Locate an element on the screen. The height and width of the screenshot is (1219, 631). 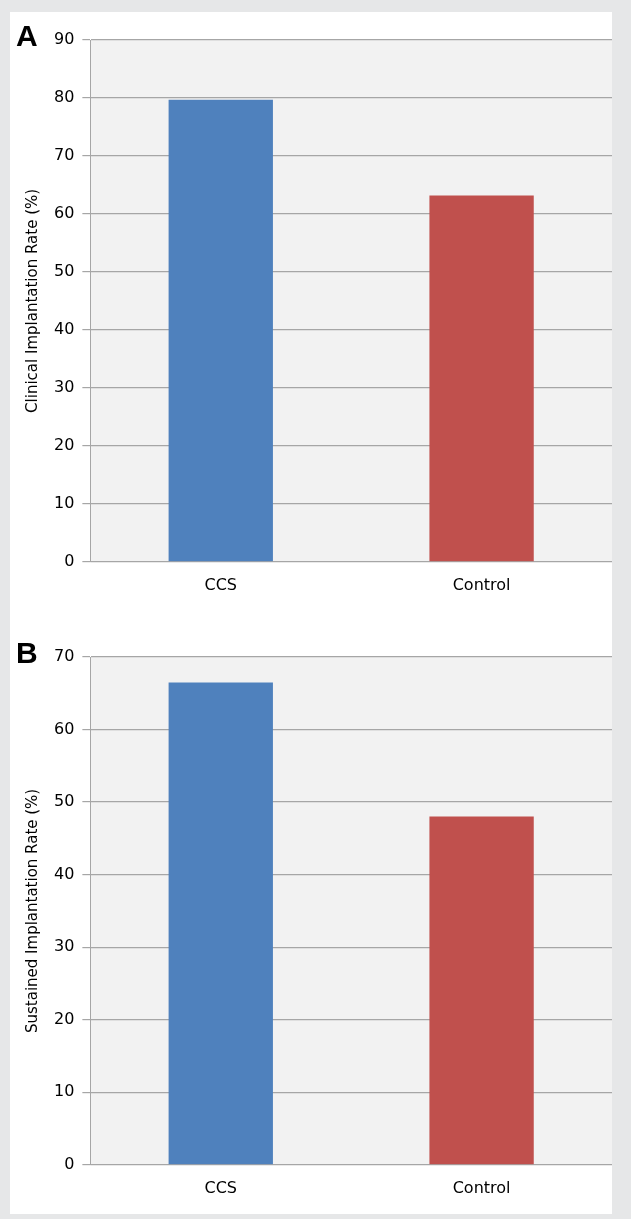
y-tick-label: 80 is located at coordinates (64, 97).